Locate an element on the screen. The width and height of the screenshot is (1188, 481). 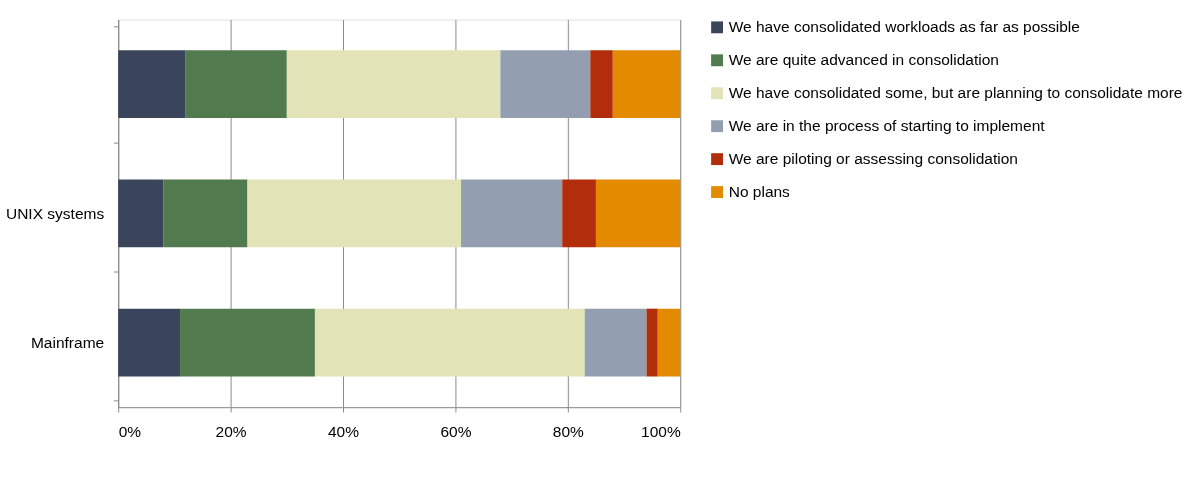
y-tick-label: Mainframe is located at coordinates (67, 342).